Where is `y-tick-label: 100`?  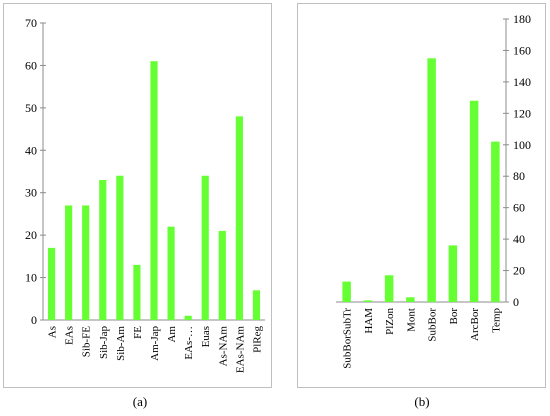 y-tick-label: 100 is located at coordinates (522, 145).